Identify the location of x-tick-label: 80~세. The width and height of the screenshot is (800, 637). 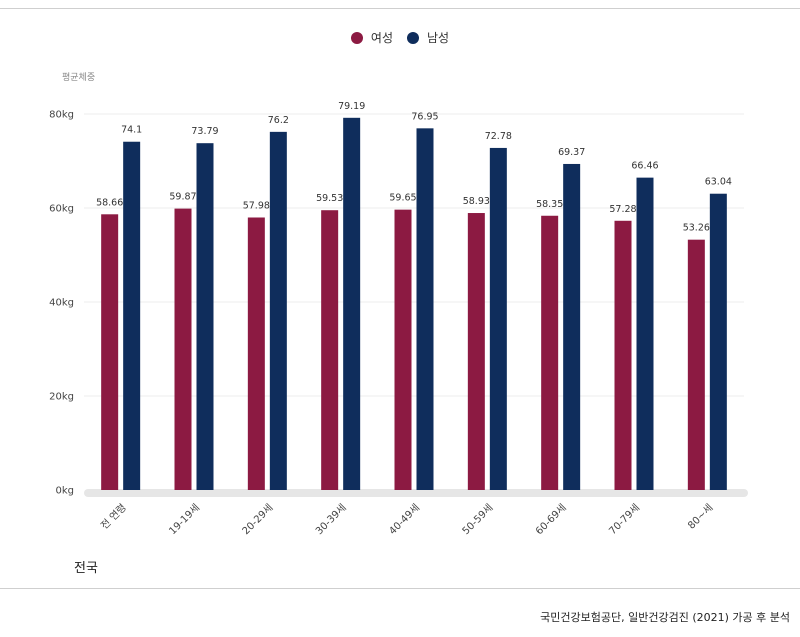
(701, 517).